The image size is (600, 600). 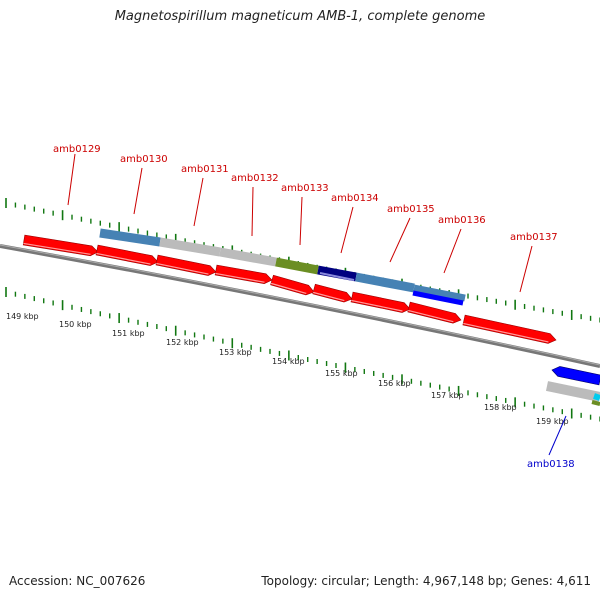 I want to click on cds-reverse-arrow, so click(x=575, y=376).